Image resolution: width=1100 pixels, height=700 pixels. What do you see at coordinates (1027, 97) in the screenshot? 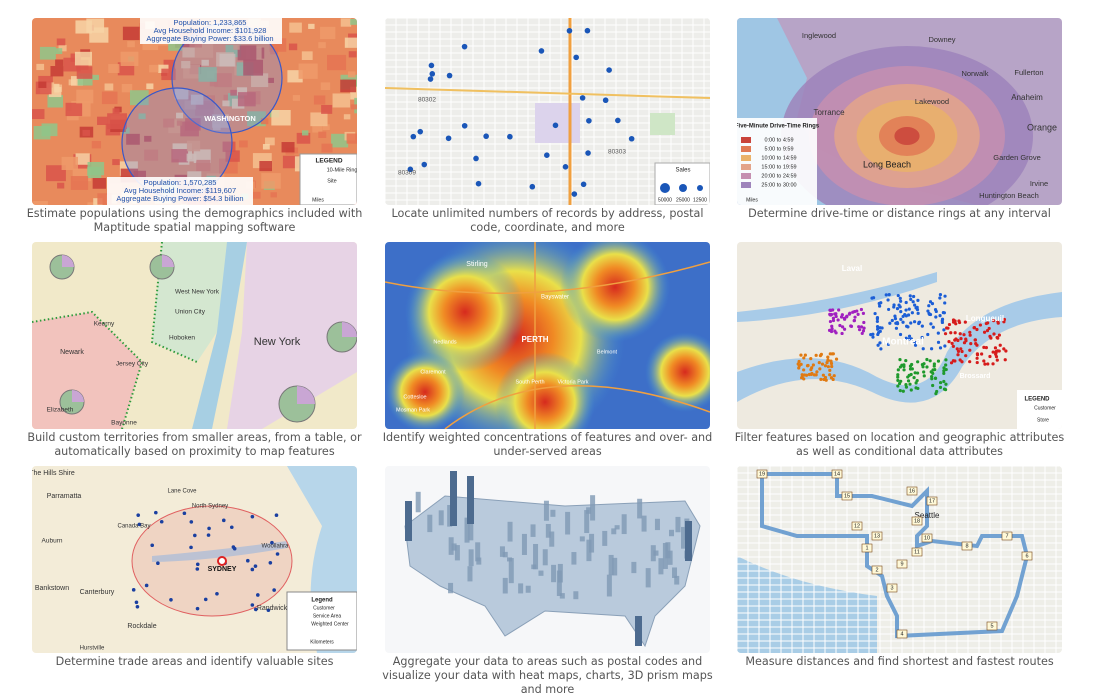
I see `map-label: Anaheim` at bounding box center [1027, 97].